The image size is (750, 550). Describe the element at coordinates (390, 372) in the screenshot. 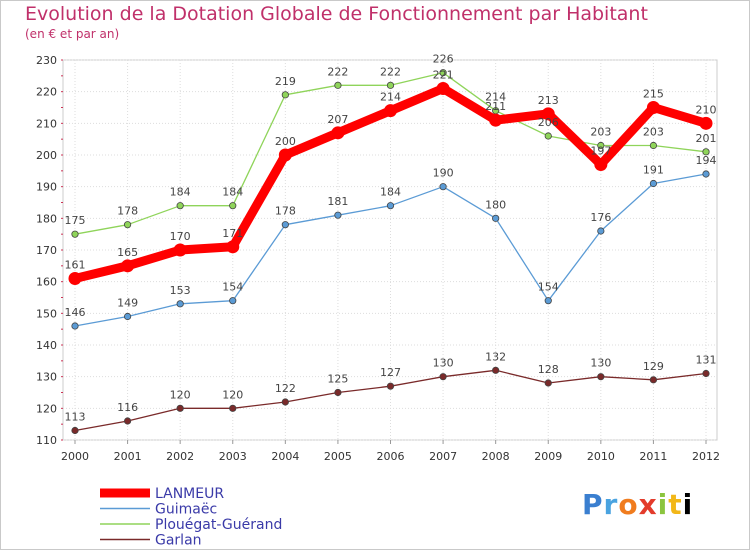

I see `data-label-garlan: 127` at that location.